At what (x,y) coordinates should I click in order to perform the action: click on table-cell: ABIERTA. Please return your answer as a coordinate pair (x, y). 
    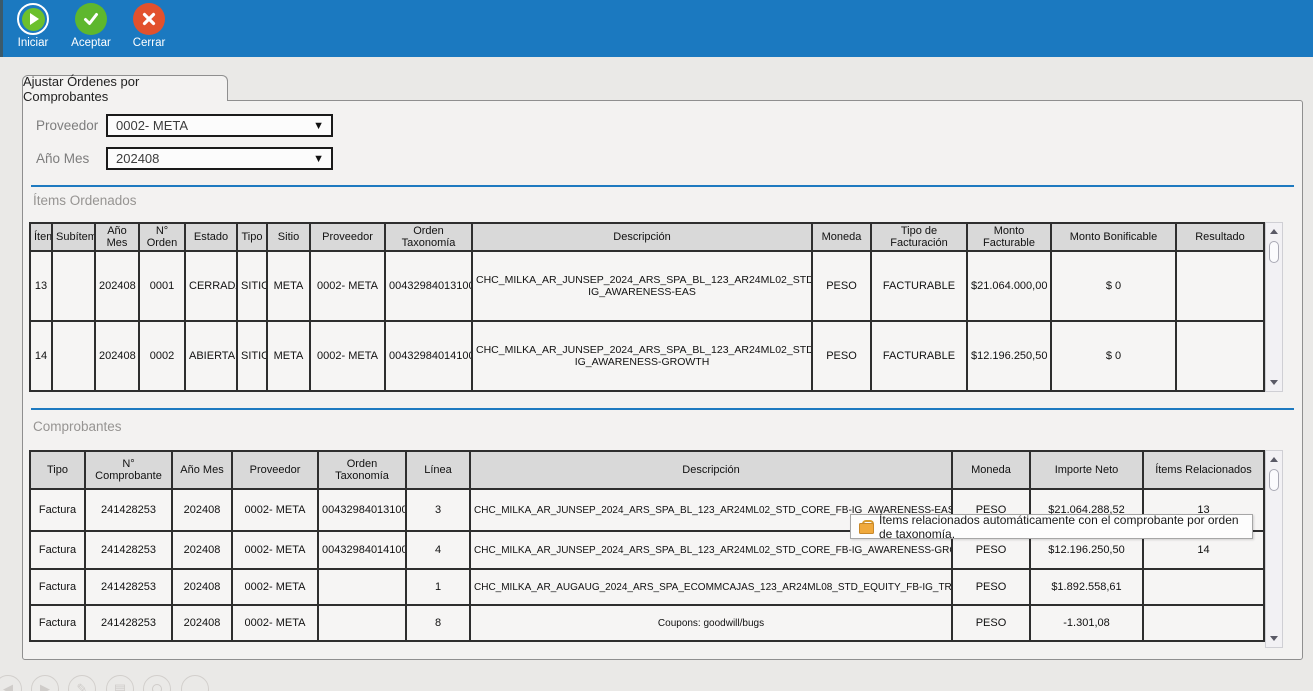
    Looking at the image, I should click on (211, 356).